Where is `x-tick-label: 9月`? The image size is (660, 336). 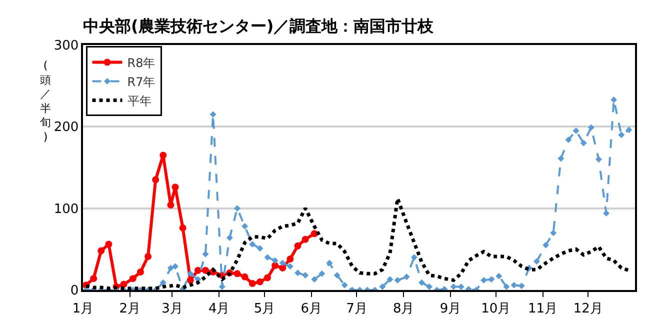 x-tick-label: 9月 is located at coordinates (451, 308).